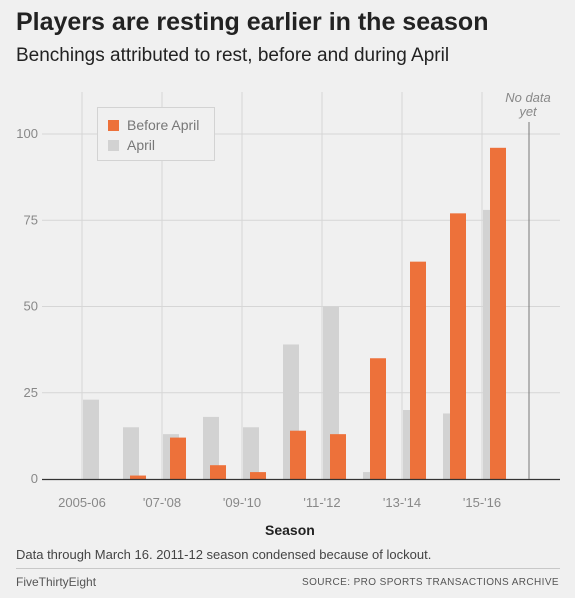 Image resolution: width=575 pixels, height=598 pixels. Describe the element at coordinates (113, 145) in the screenshot. I see `legend-swatch-april` at that location.